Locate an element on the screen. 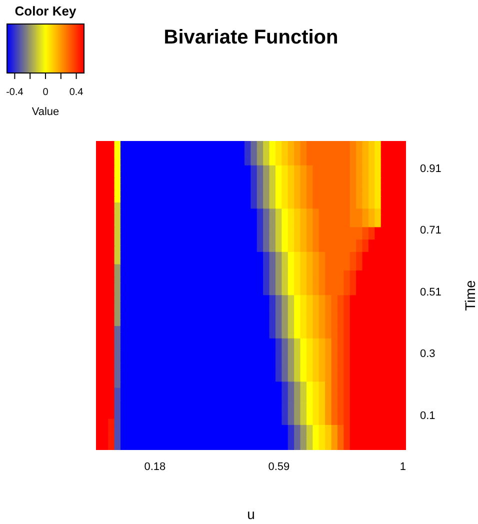 Image resolution: width=478 pixels, height=524 pixels. color-bar-label: 0 is located at coordinates (45, 92).